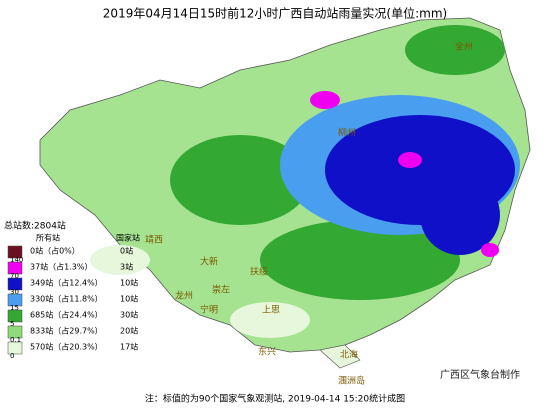 Image resolution: width=550 pixels, height=412 pixels. What do you see at coordinates (259, 272) in the screenshot?
I see `city-label: 扶绥` at bounding box center [259, 272].